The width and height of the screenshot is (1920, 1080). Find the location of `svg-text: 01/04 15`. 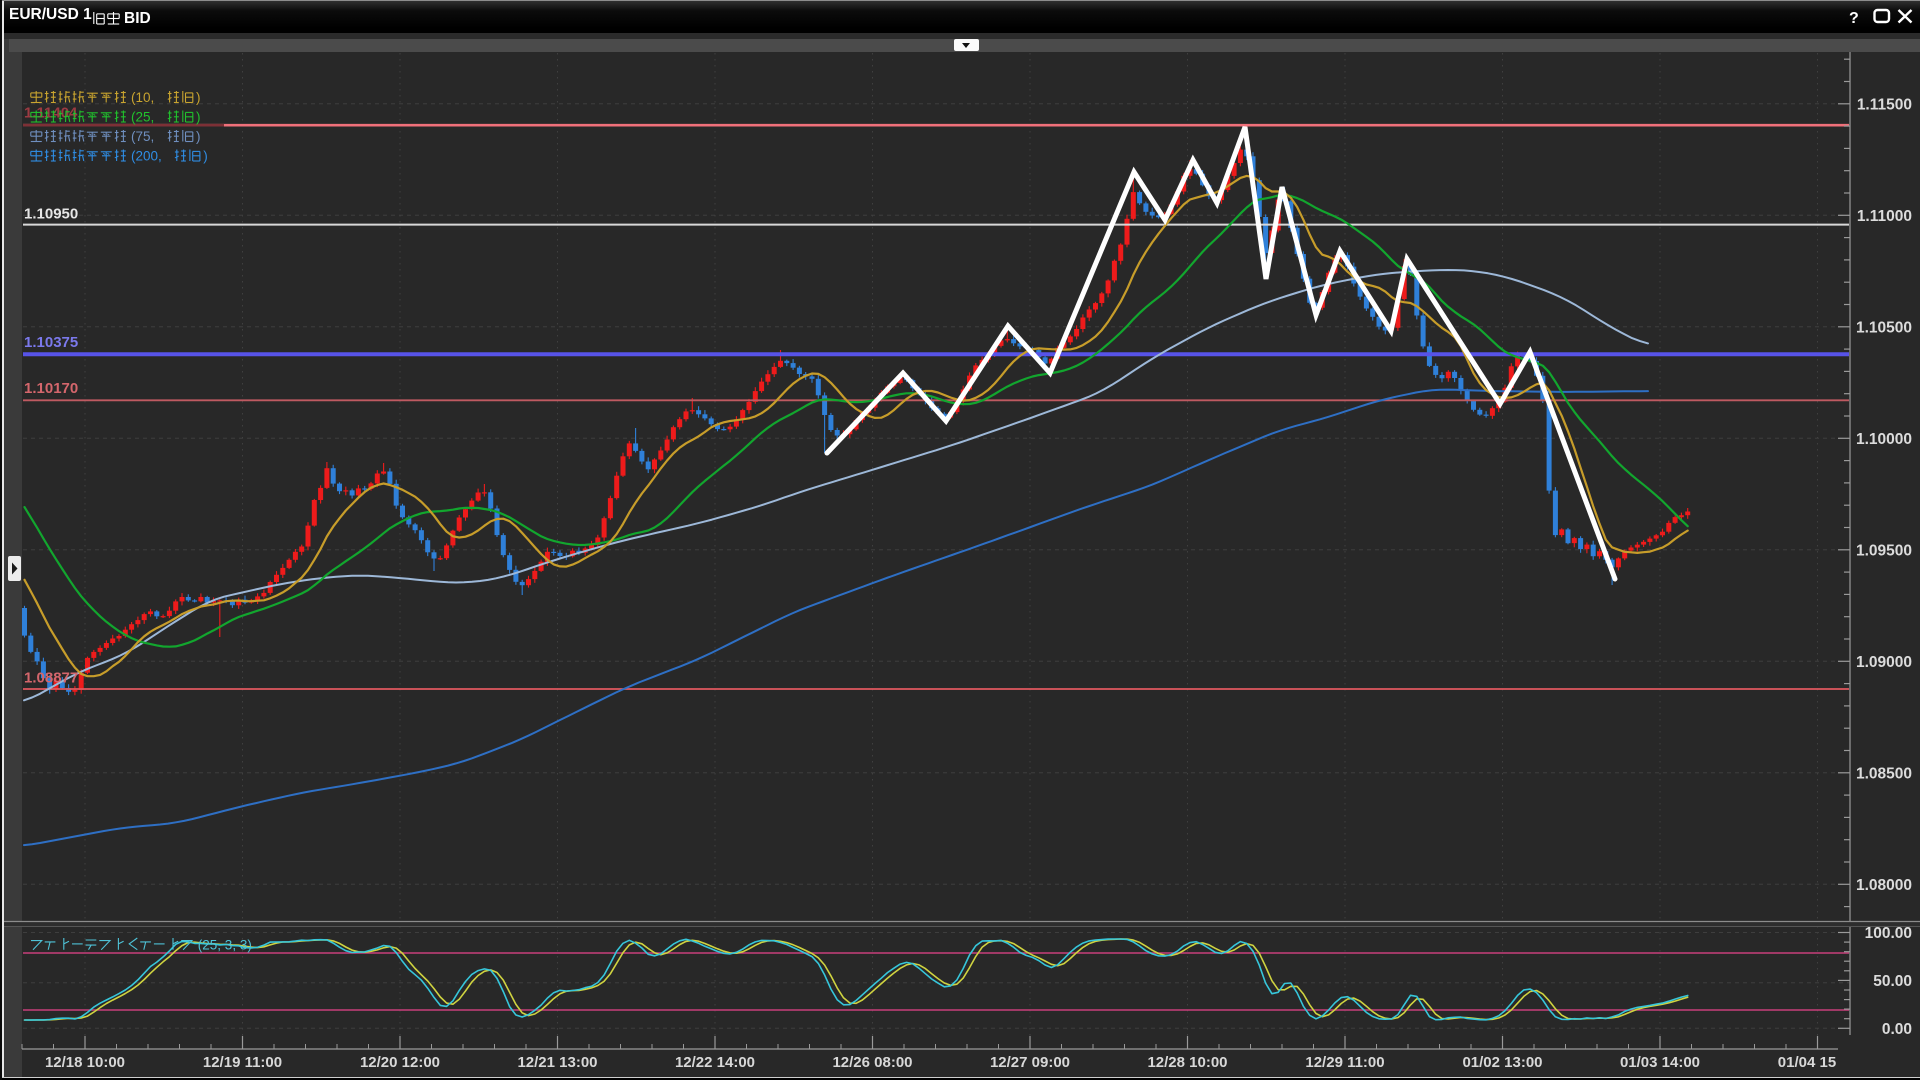

svg-text: 01/04 15 is located at coordinates (1807, 1062).